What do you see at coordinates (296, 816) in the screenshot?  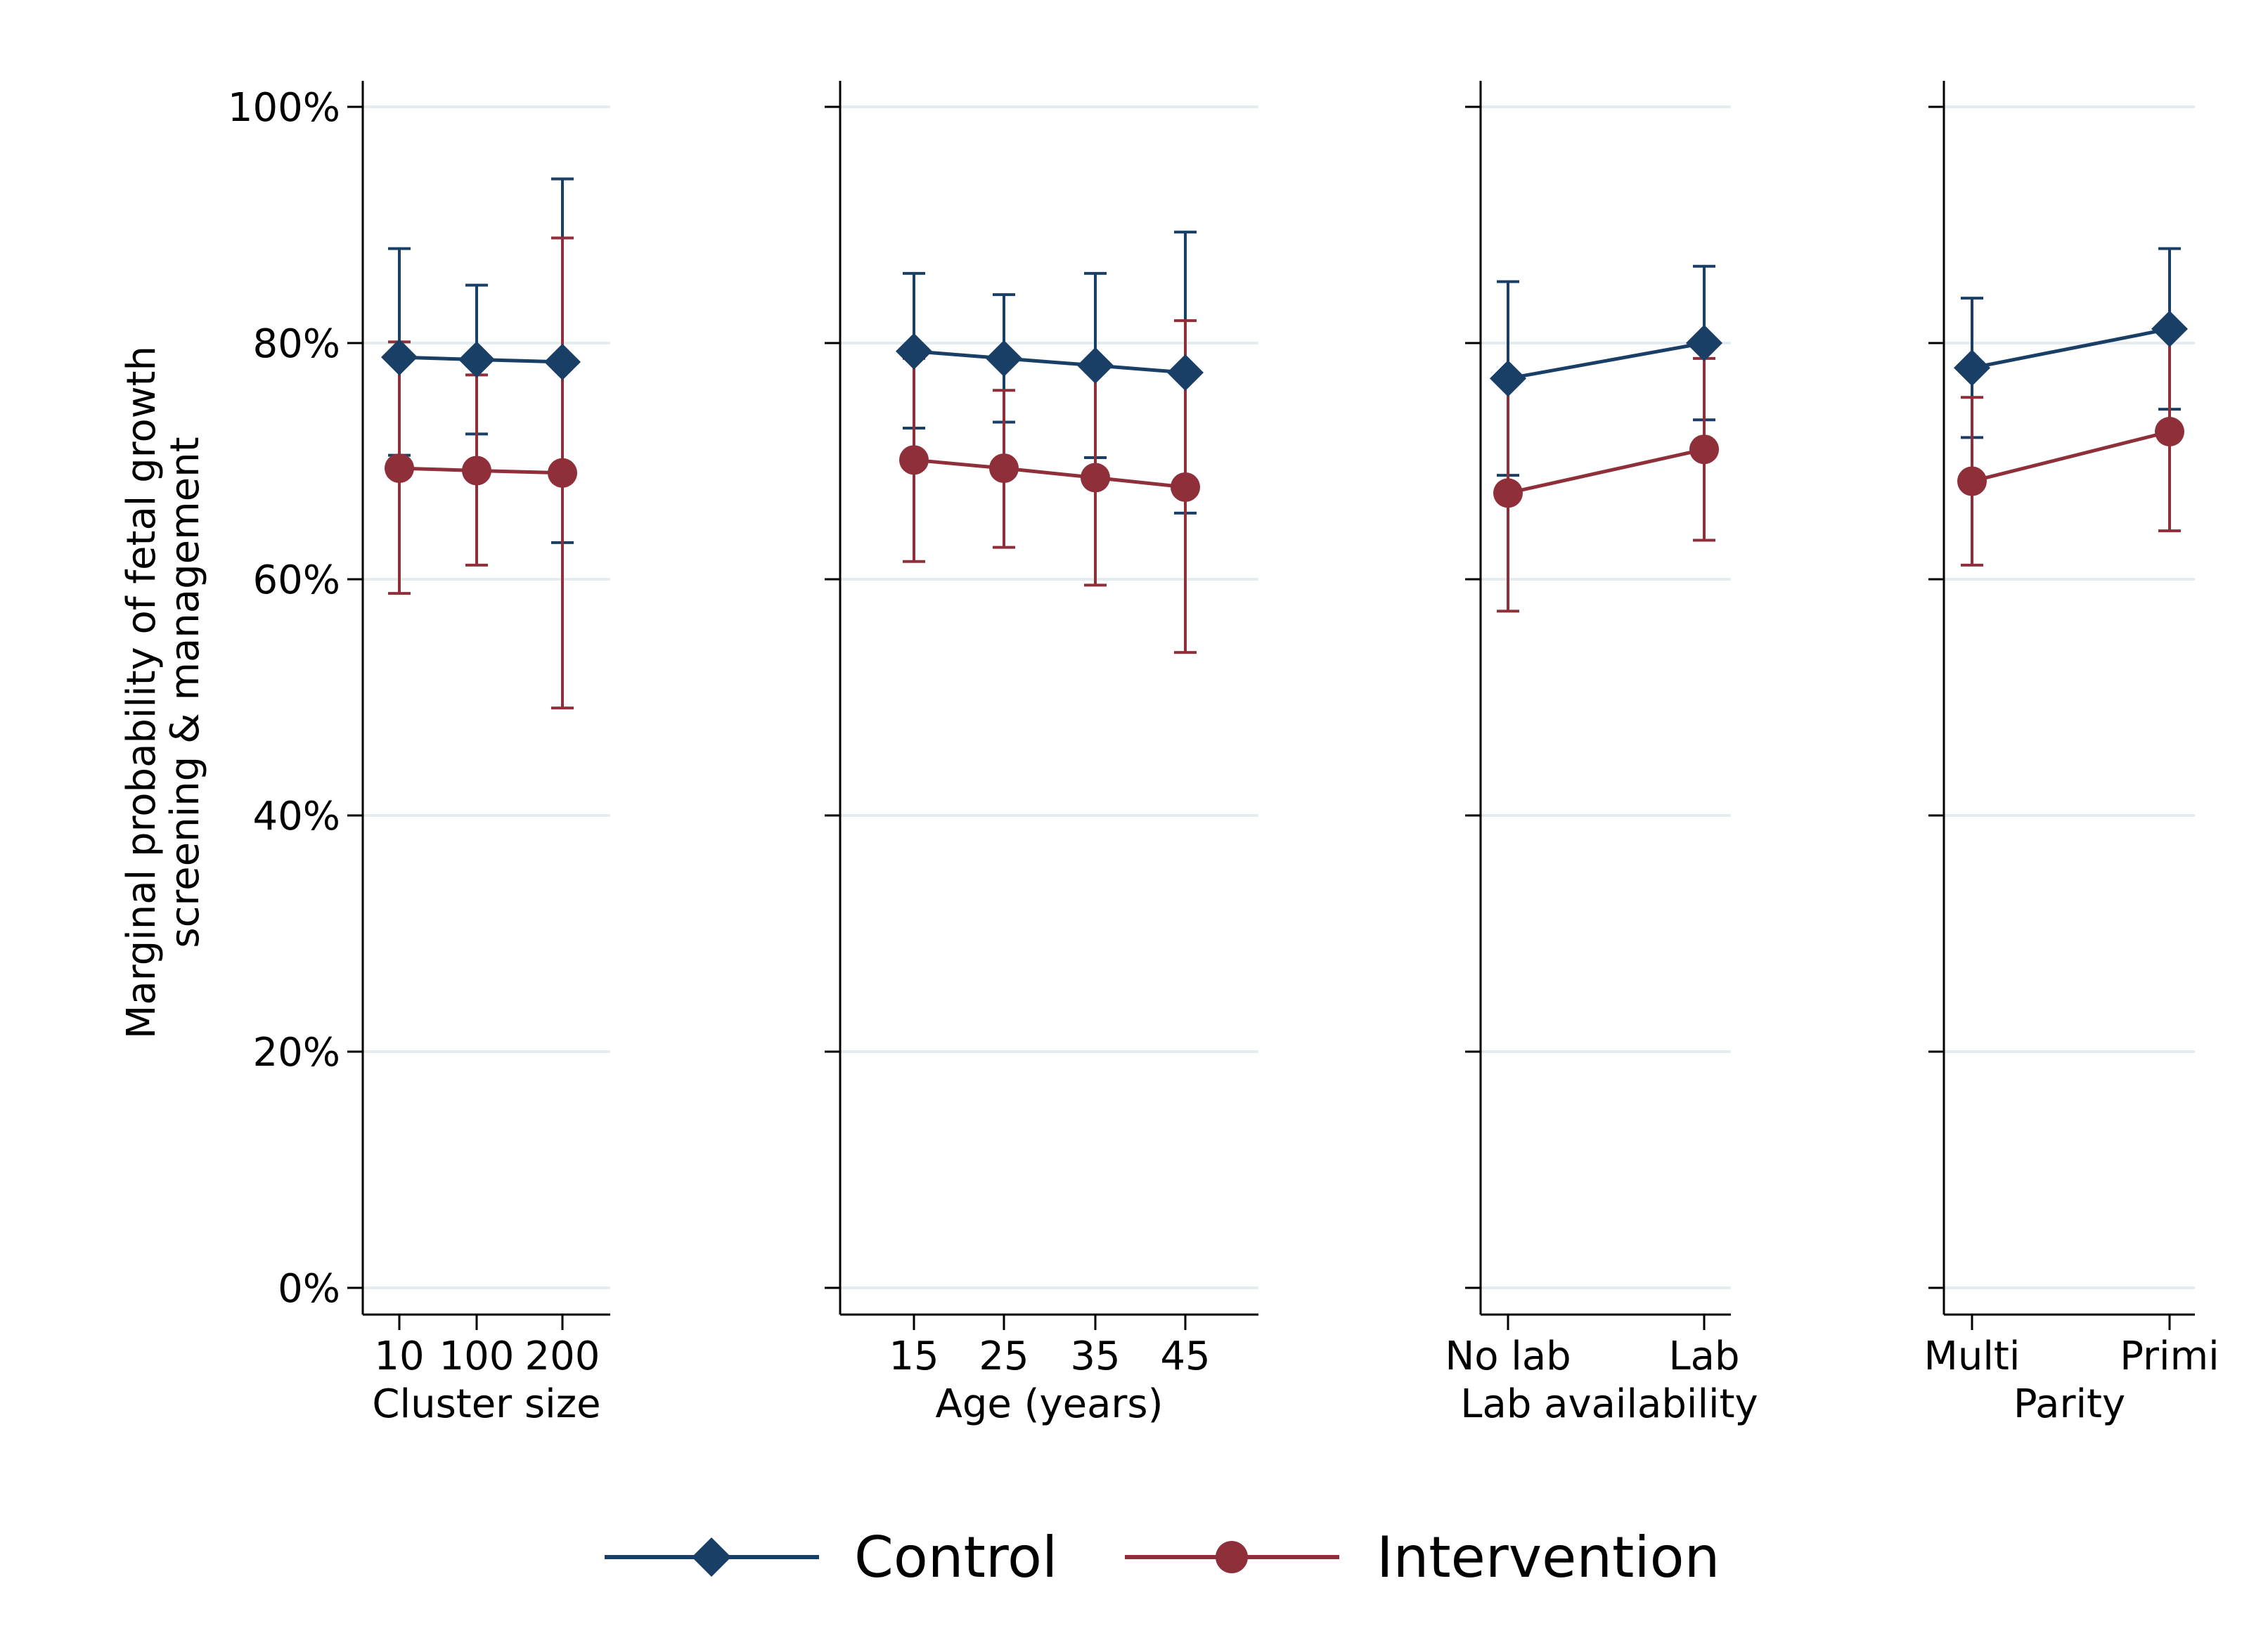 I see `y-tick-label: 40%` at bounding box center [296, 816].